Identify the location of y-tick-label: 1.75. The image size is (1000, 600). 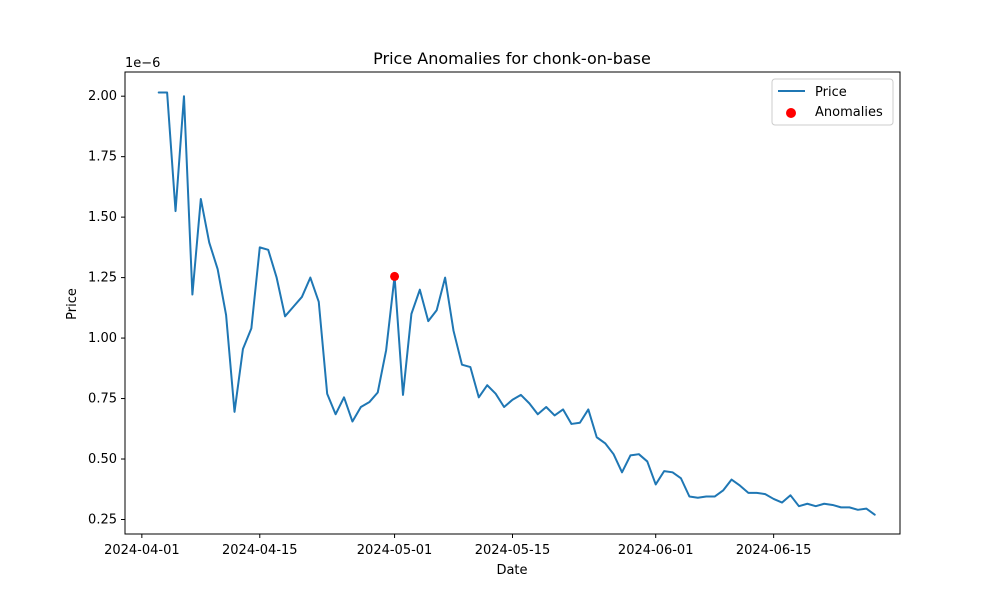
(102, 157).